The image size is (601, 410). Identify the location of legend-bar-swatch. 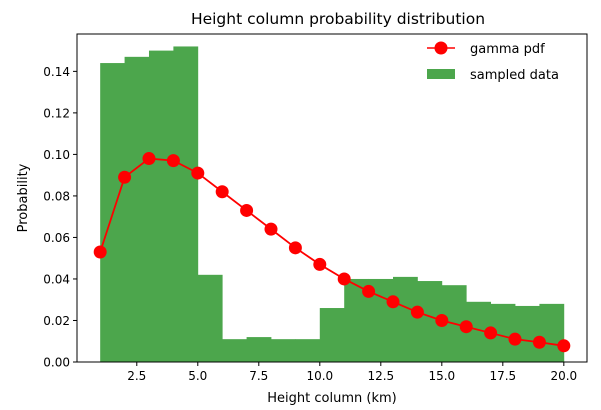
(441, 74).